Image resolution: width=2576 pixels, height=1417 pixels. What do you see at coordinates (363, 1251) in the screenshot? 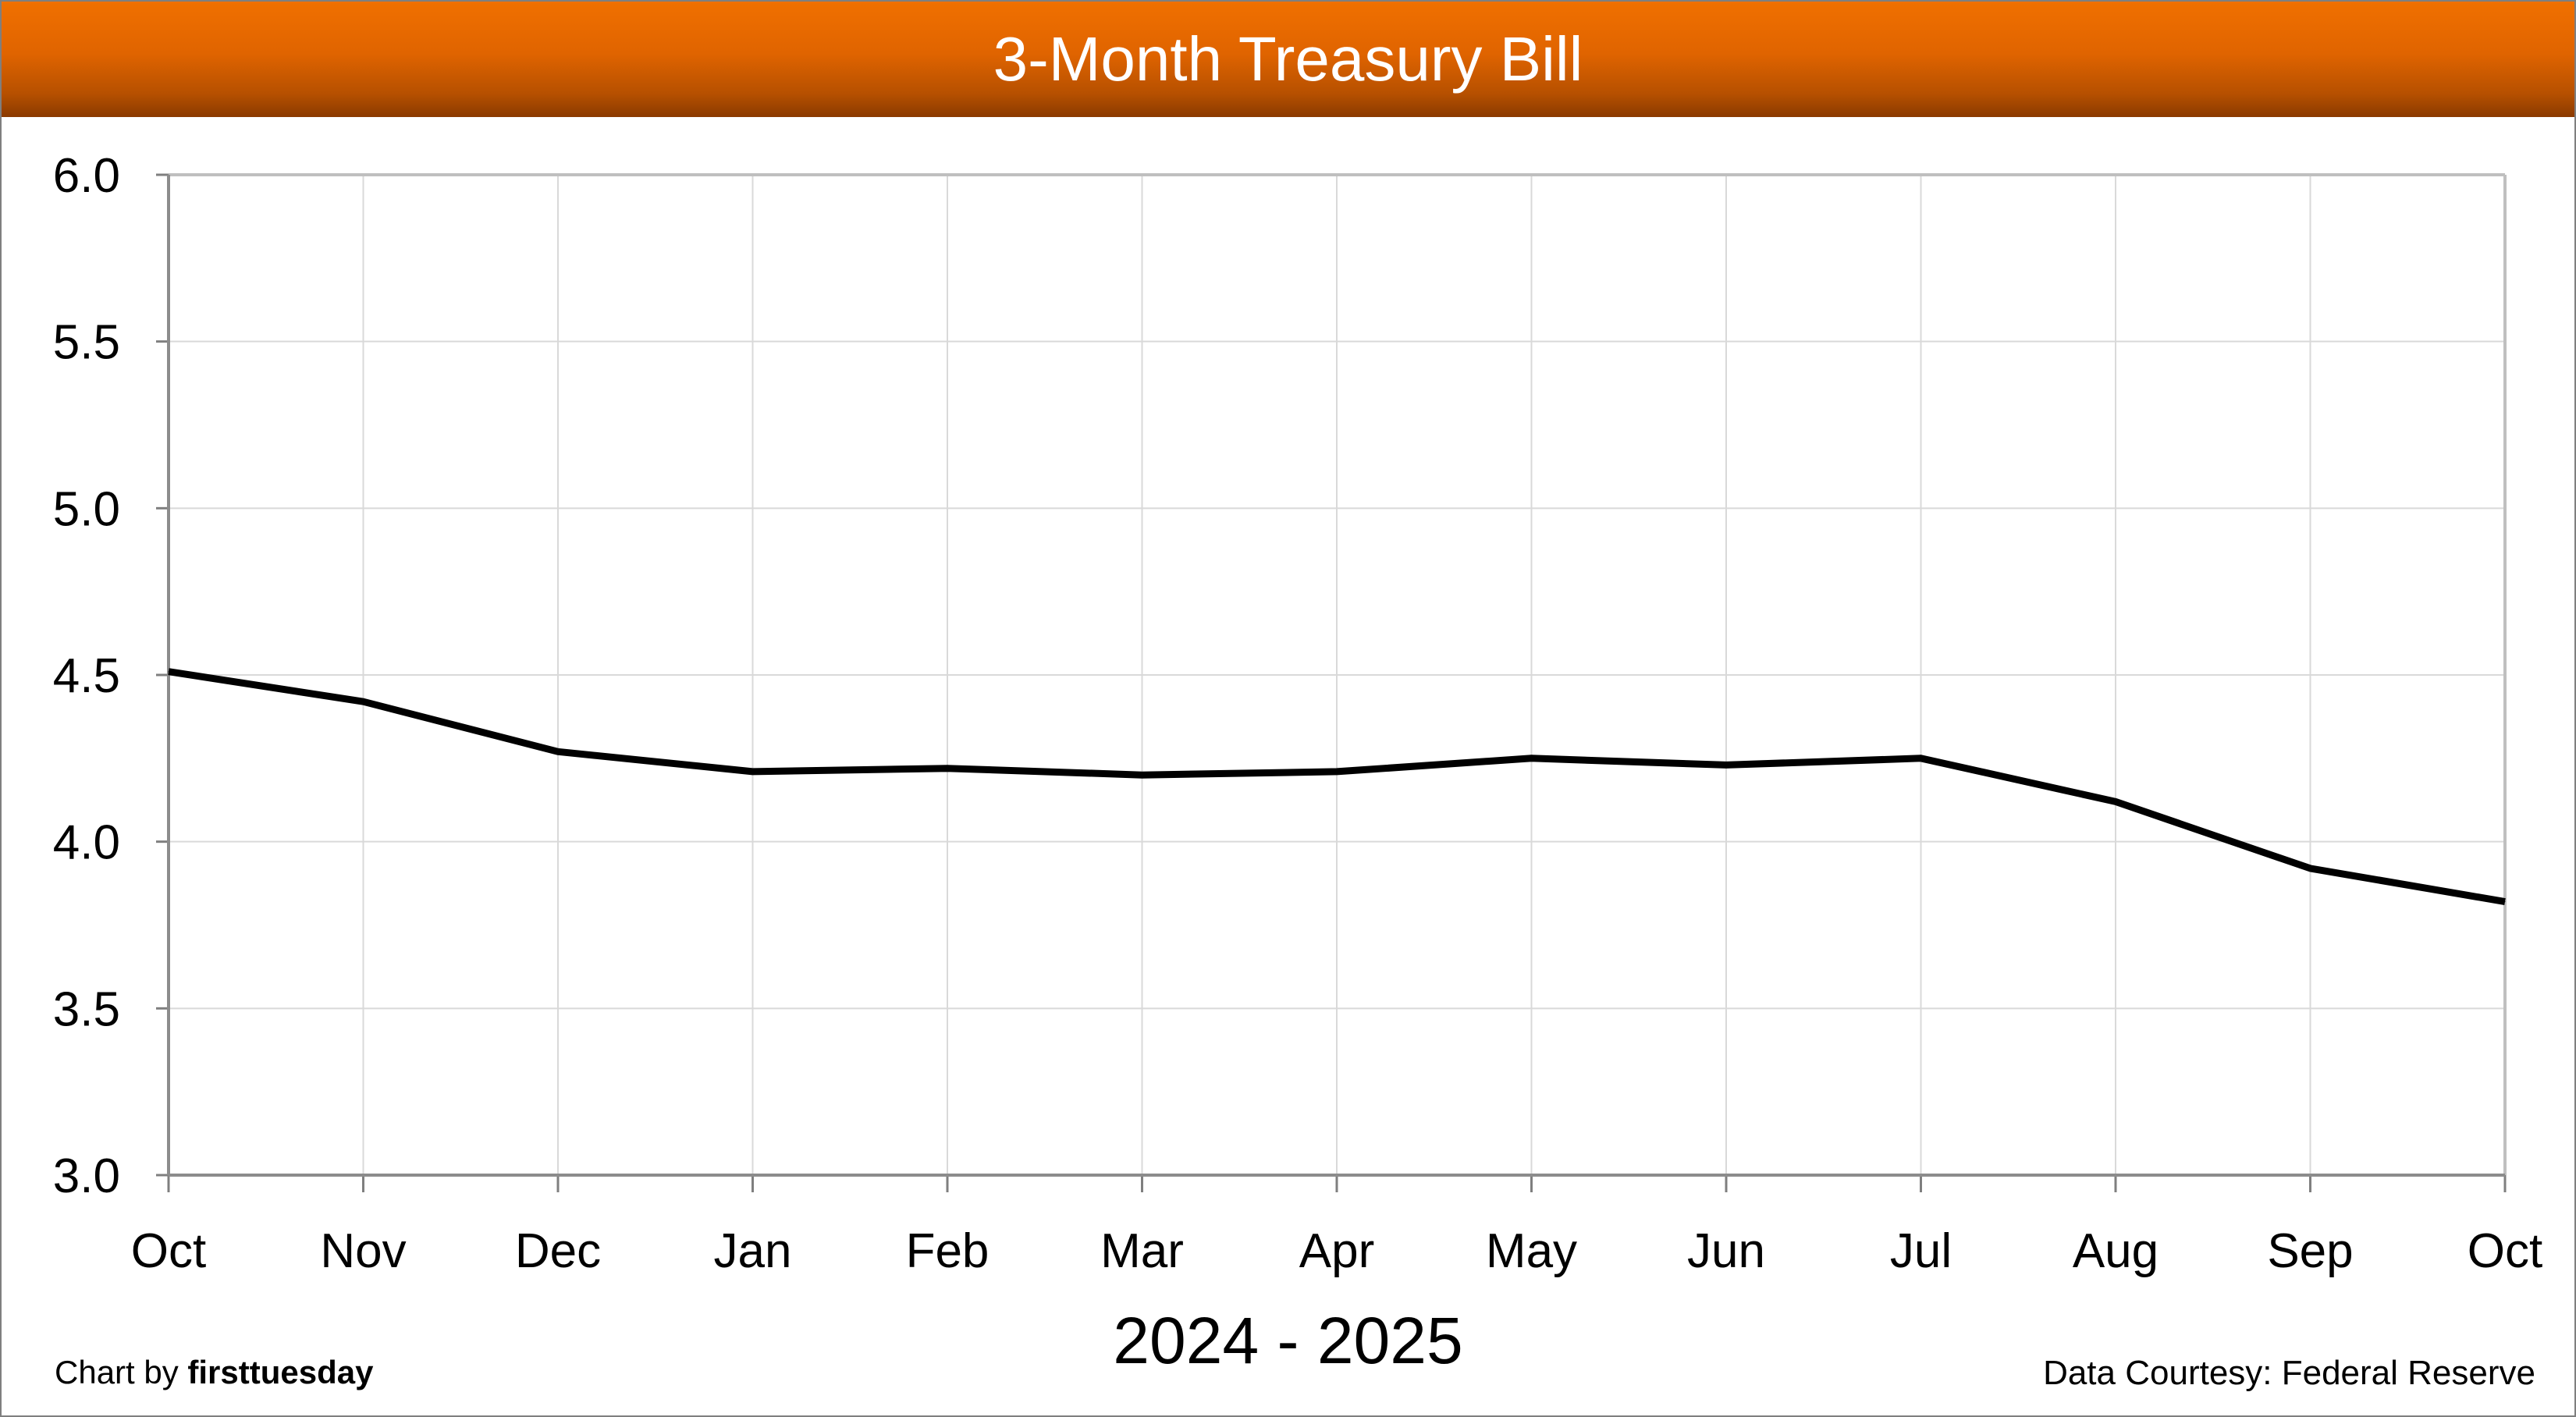
I see `x-tick-label: Nov` at bounding box center [363, 1251].